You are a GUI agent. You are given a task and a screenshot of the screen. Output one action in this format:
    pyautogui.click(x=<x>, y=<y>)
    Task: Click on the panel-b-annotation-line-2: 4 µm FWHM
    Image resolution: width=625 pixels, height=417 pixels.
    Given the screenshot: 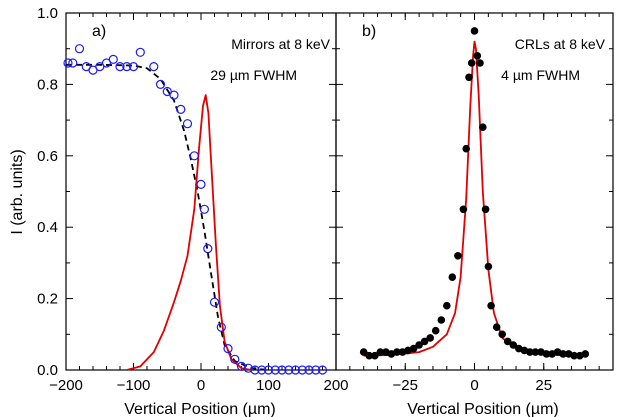 What is the action you would take?
    pyautogui.click(x=540, y=75)
    